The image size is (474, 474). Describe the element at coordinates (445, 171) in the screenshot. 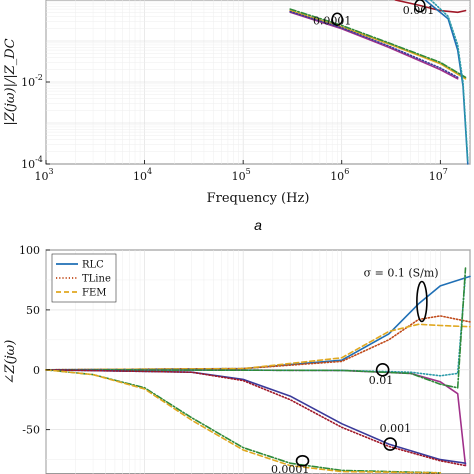

I see `x-tick-exponent: 7` at that location.